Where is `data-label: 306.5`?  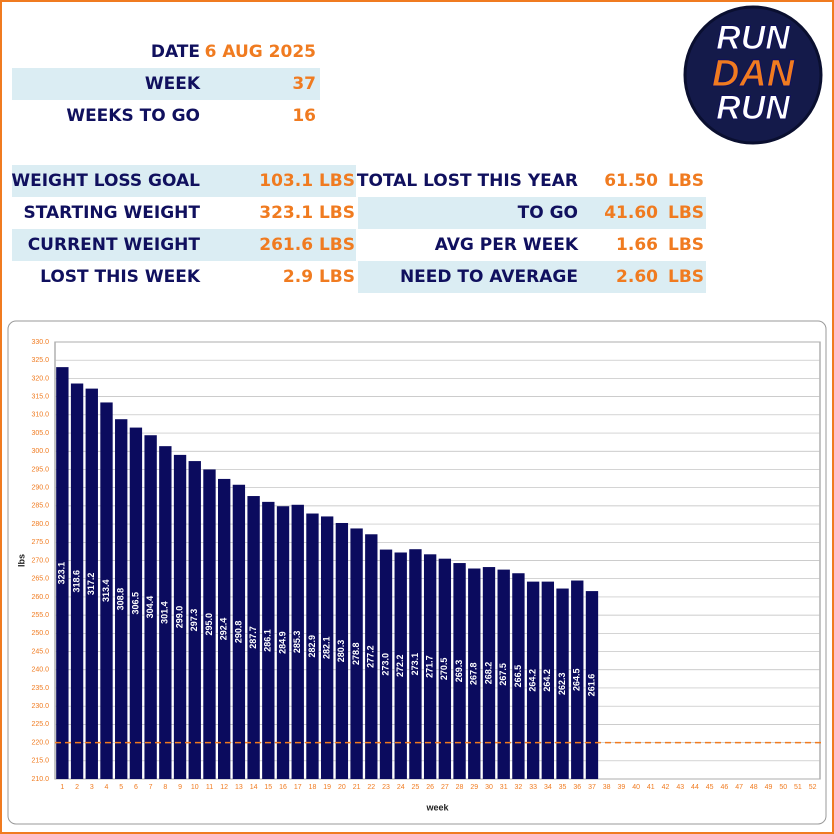 data-label: 306.5 is located at coordinates (135, 603).